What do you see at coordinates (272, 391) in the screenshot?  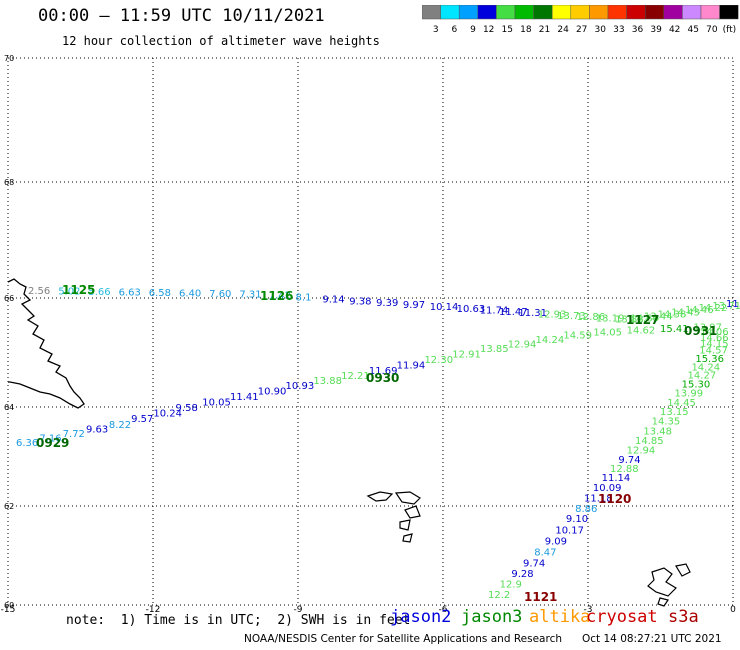 I see `swh-value-label: 10.90` at bounding box center [272, 391].